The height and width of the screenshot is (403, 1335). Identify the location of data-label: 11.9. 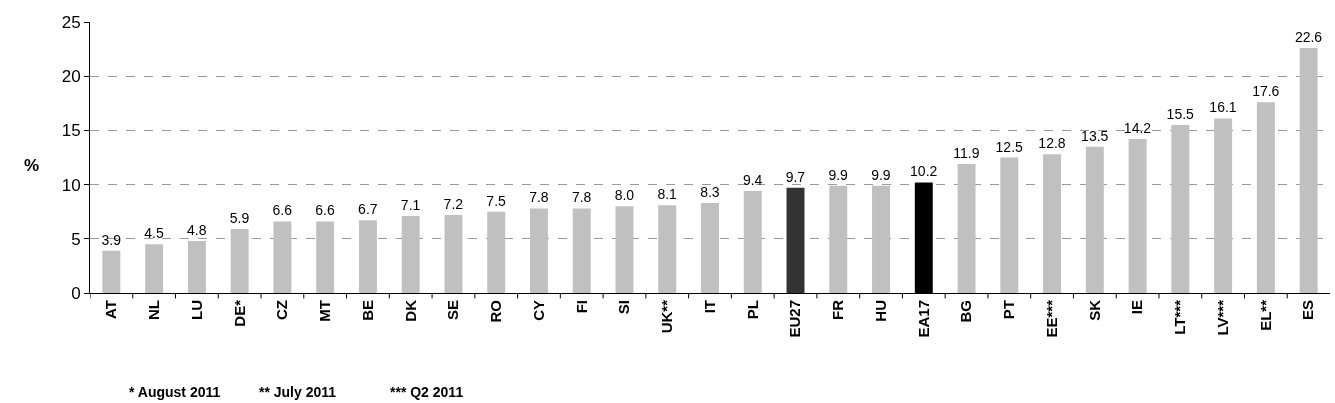
(966, 153).